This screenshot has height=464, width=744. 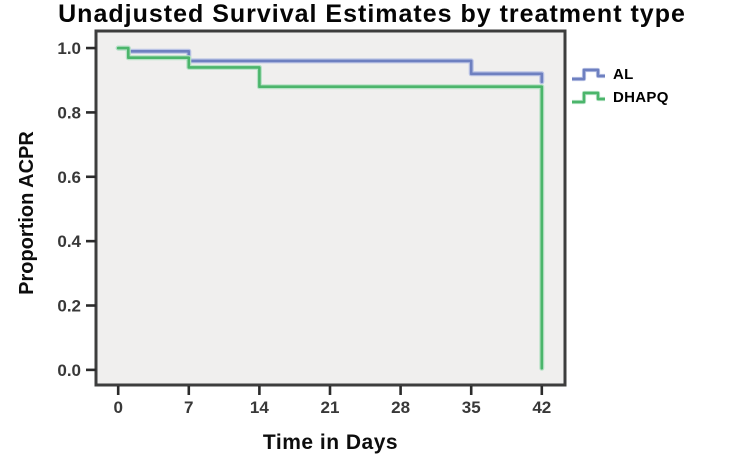 I want to click on legend-item-DHAPQ: DHAPQ, so click(x=620, y=97).